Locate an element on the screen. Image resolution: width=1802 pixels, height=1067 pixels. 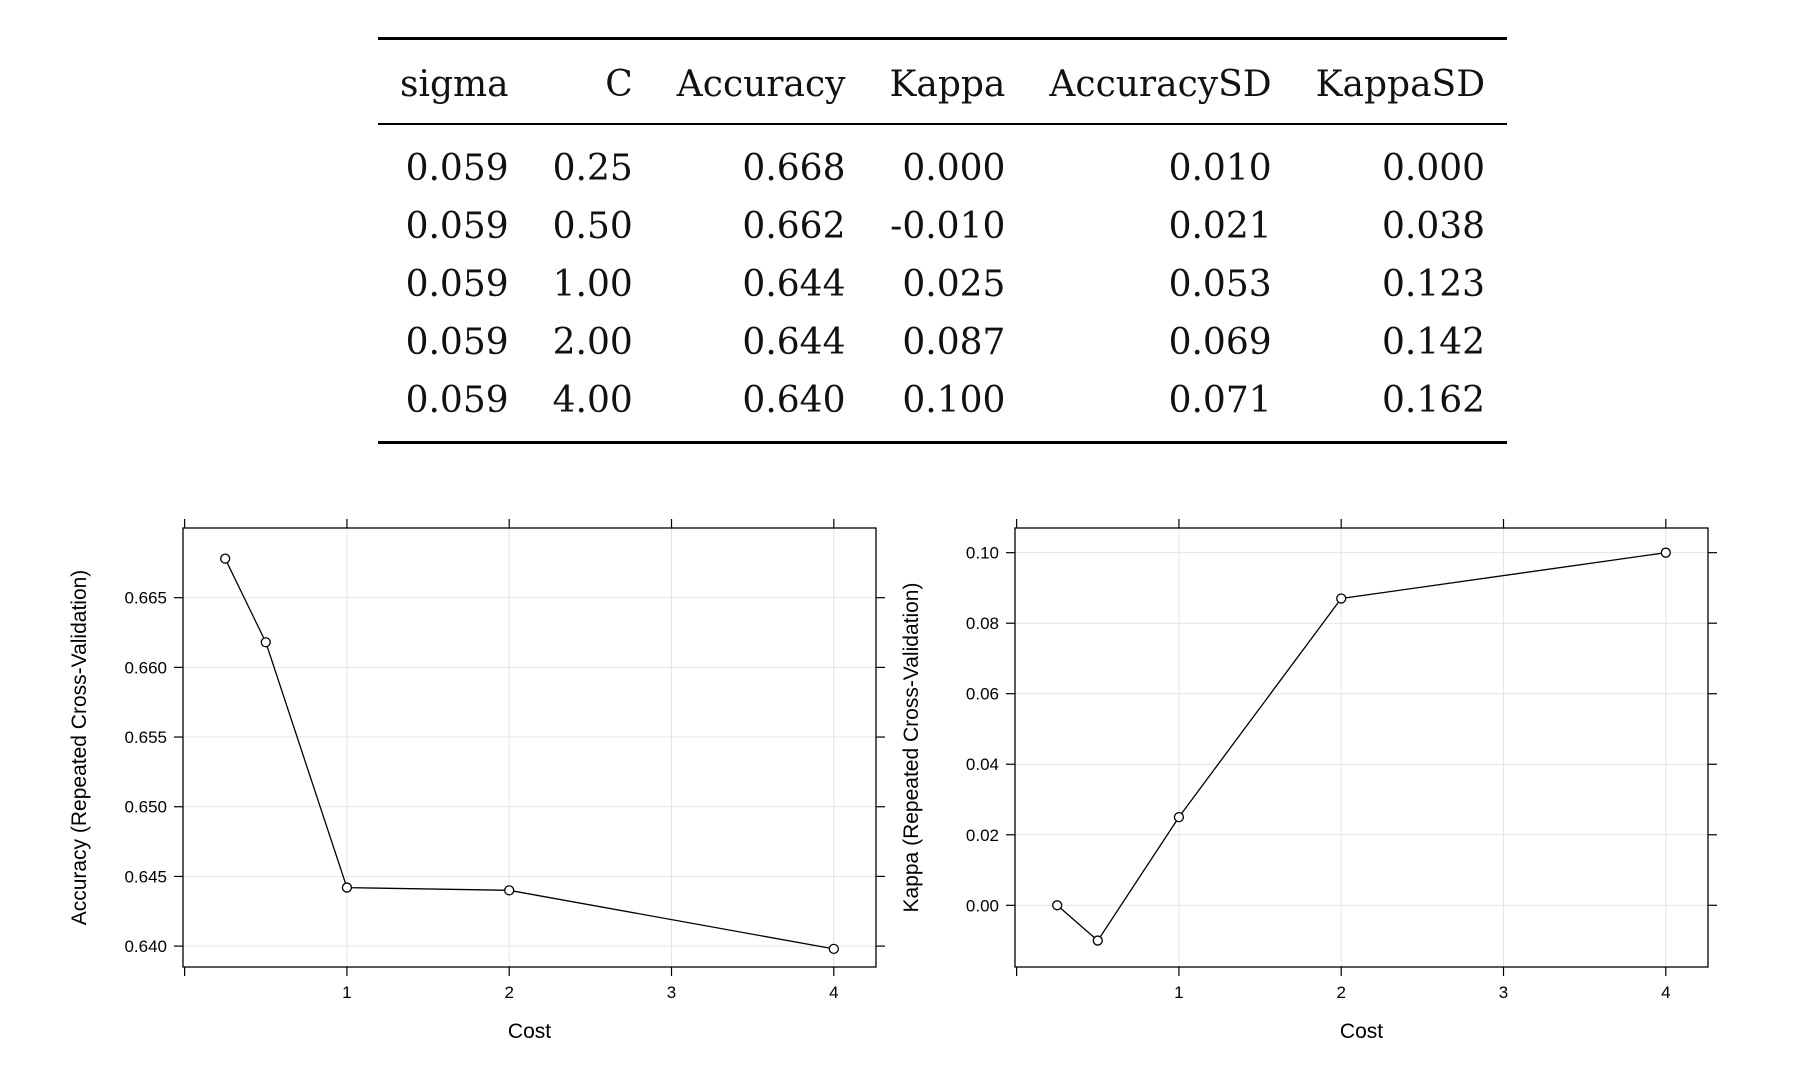
table-row: 0.059 2.00 0.644 0.087 0.069 0.142 is located at coordinates (942, 342).